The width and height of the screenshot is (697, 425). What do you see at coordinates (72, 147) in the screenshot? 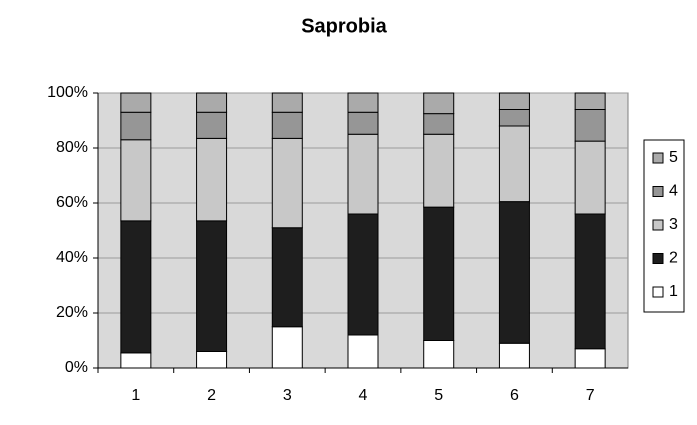
I see `y-tick-label: 80%` at bounding box center [72, 147].